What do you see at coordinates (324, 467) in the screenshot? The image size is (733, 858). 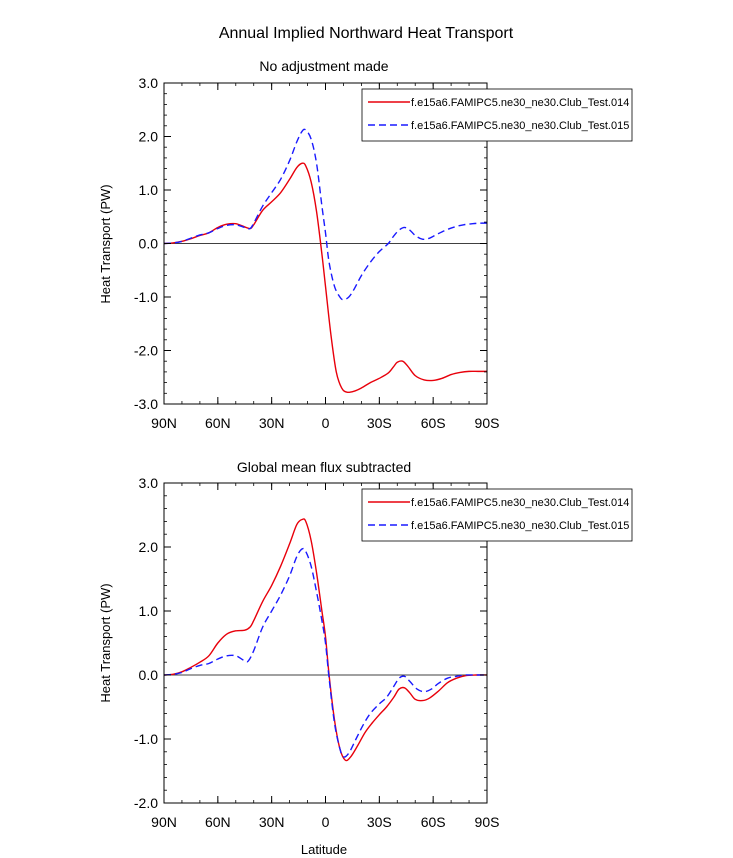 I see `panel-title: Global mean flux subtracted` at bounding box center [324, 467].